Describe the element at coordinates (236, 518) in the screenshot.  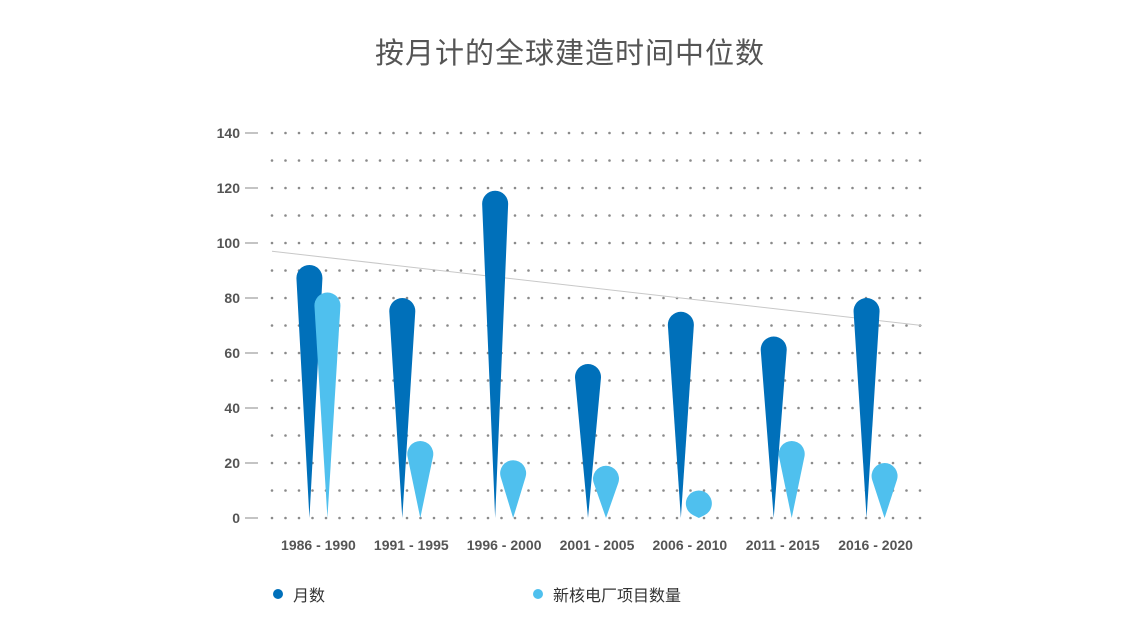
I see `y-tick-label: 0` at that location.